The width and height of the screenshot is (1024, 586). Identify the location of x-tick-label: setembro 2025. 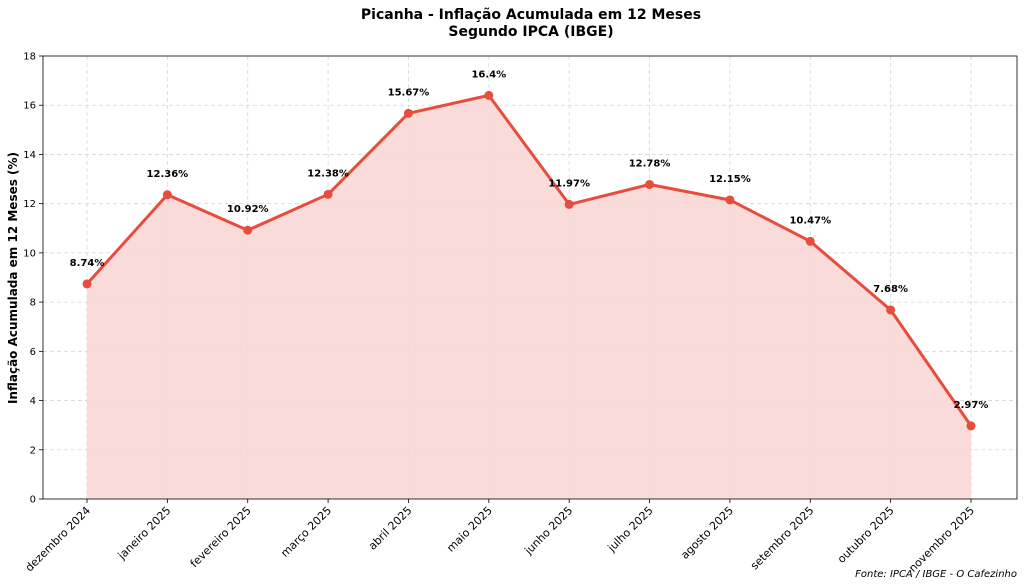
(782, 538).